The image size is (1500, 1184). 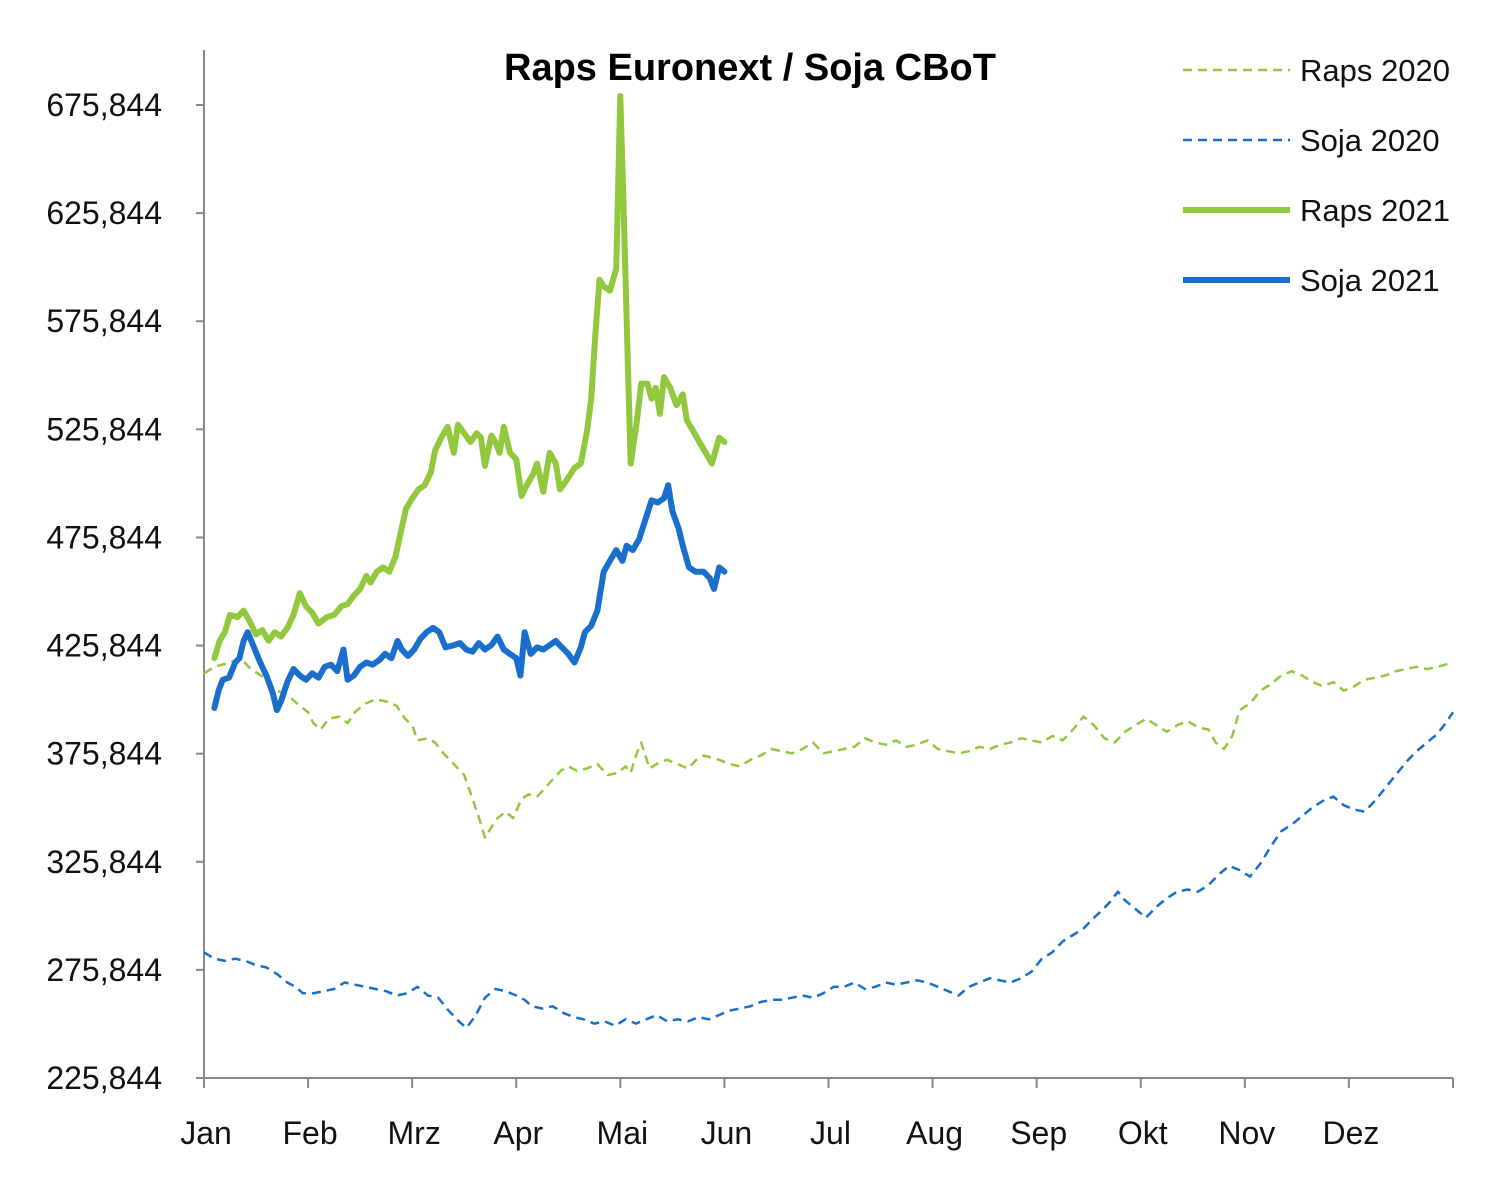 What do you see at coordinates (934, 1133) in the screenshot?
I see `x-tick-label: Aug` at bounding box center [934, 1133].